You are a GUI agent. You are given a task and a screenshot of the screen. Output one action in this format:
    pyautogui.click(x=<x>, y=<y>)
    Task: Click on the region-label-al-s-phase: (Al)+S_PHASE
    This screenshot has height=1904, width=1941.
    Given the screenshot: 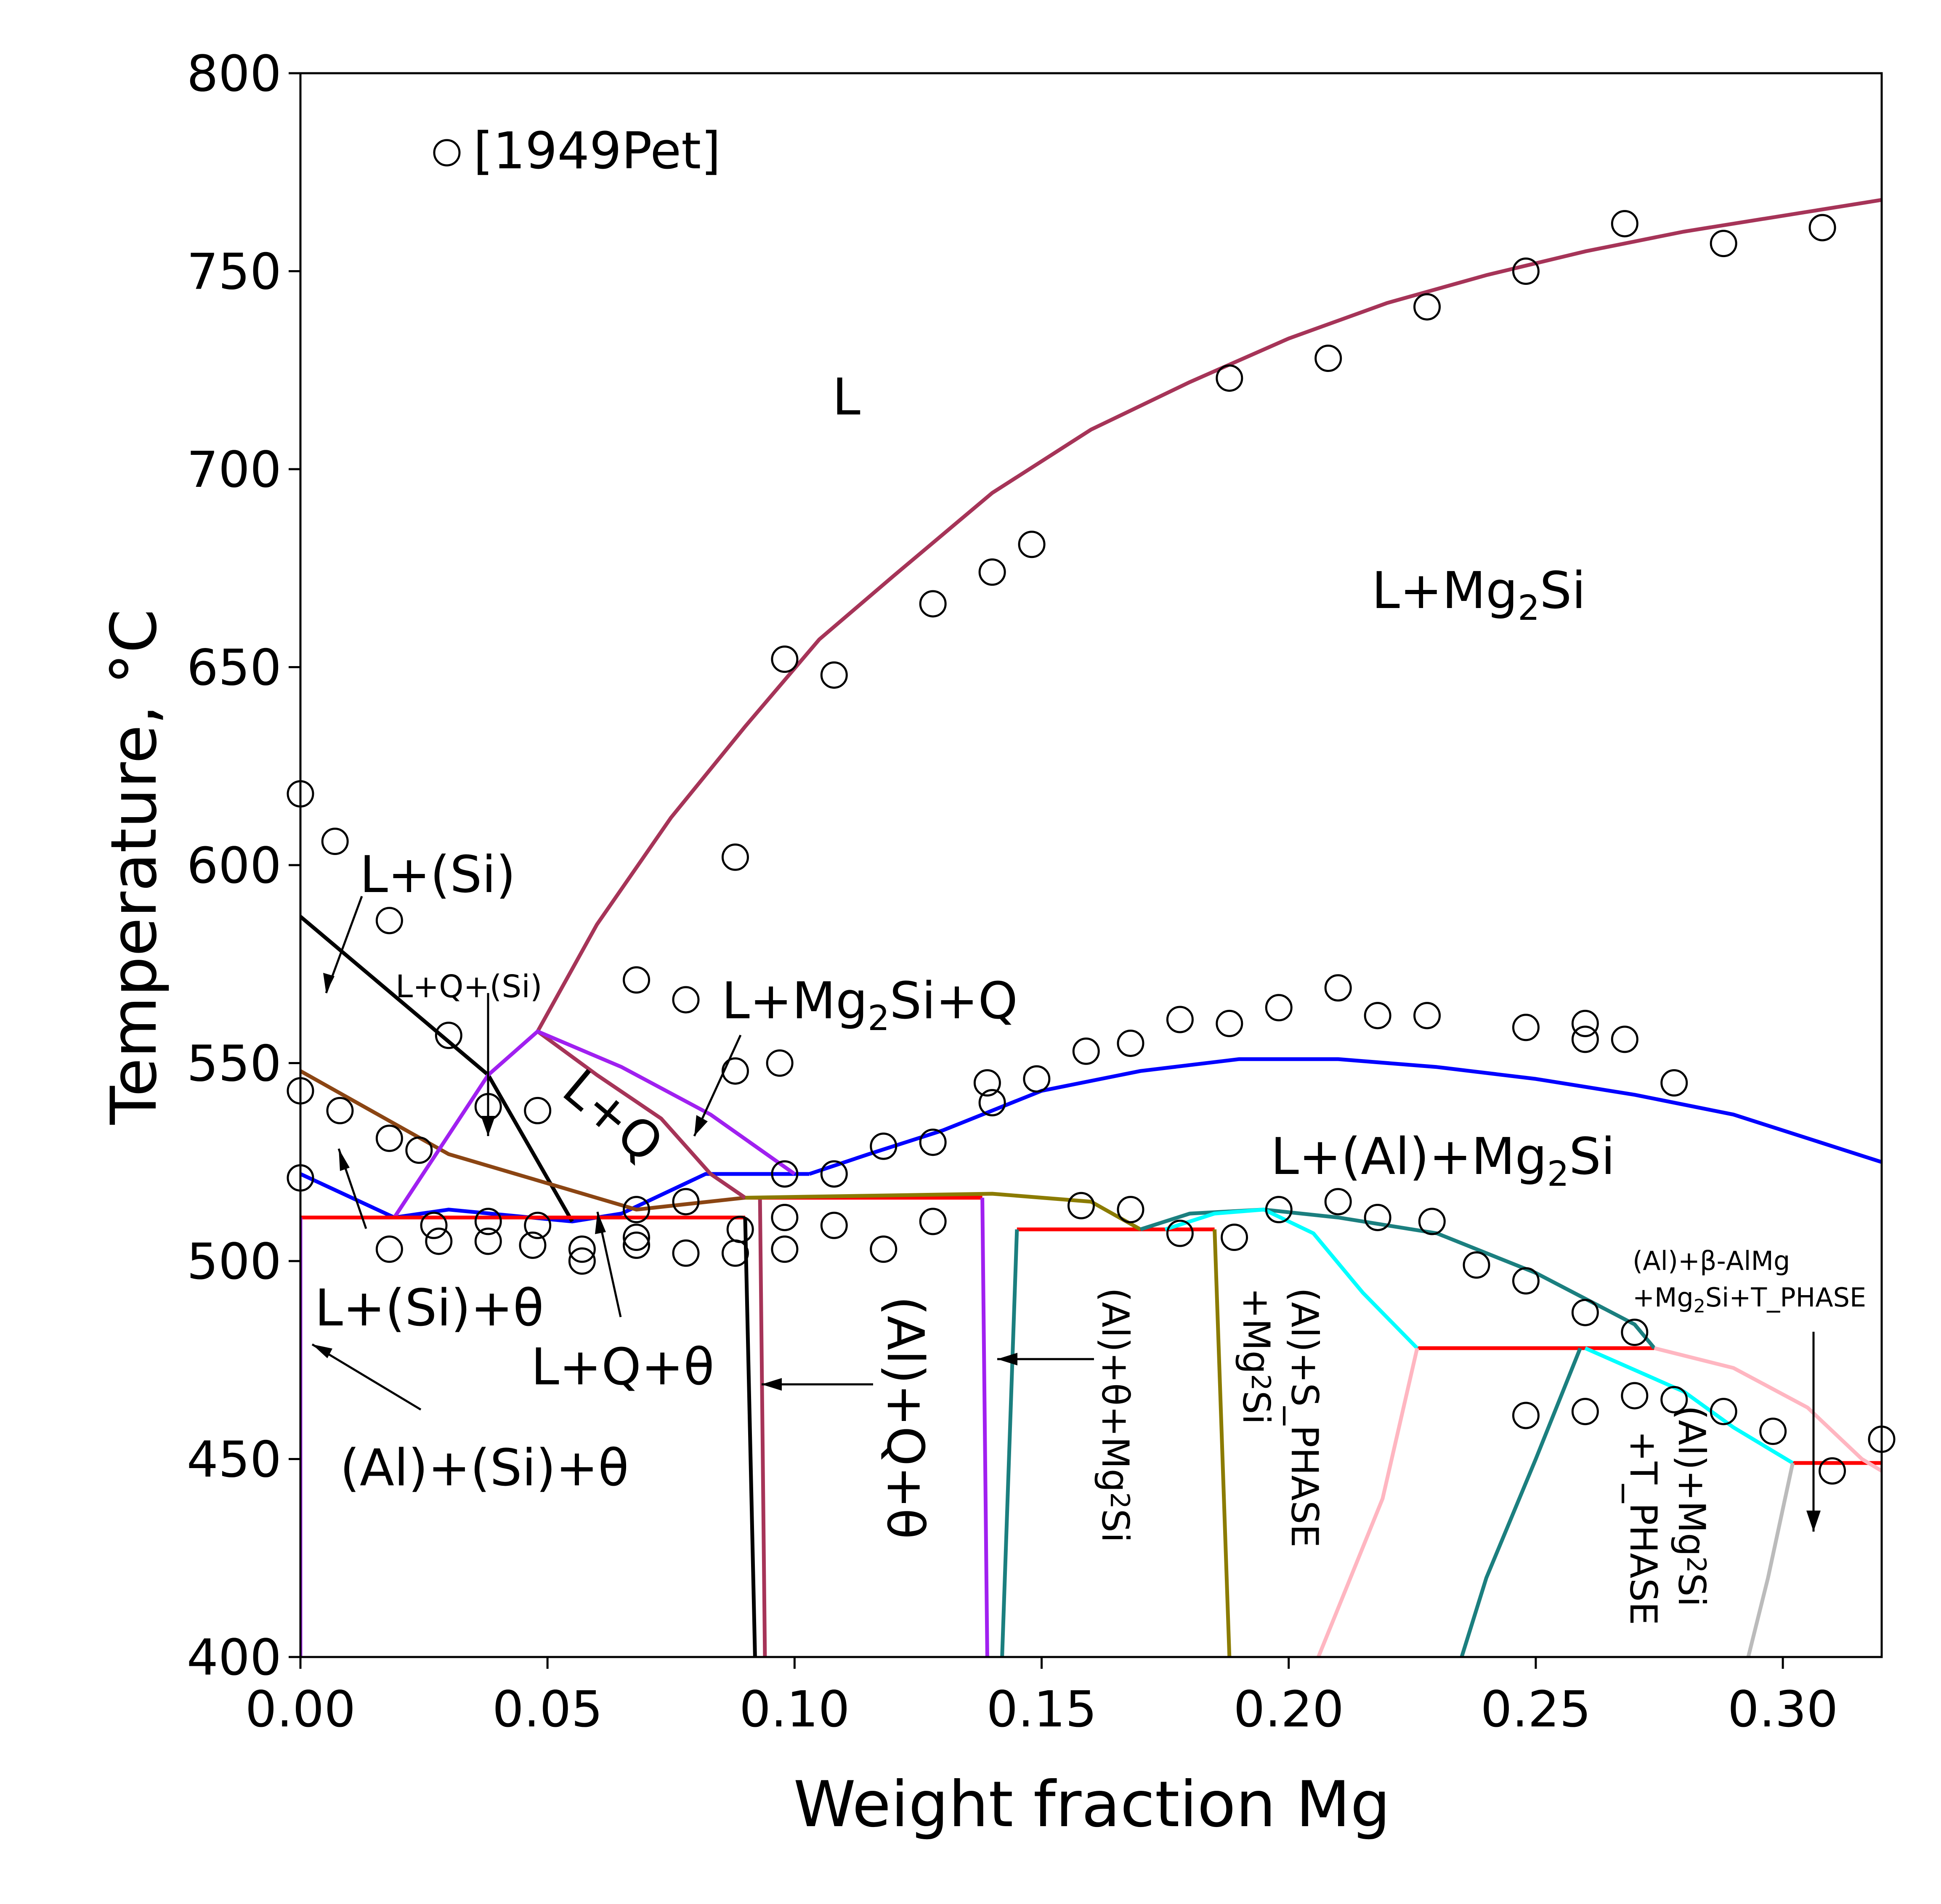 What is the action you would take?
    pyautogui.click(x=1304, y=1418)
    